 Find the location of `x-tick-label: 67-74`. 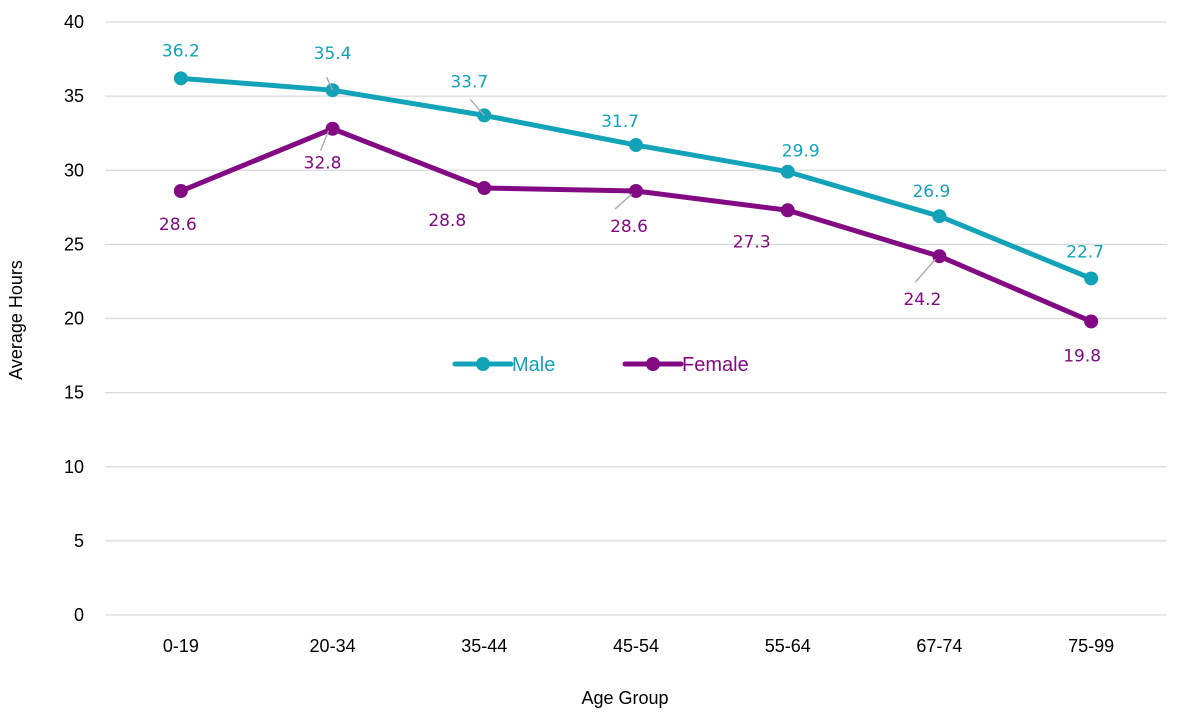

x-tick-label: 67-74 is located at coordinates (939, 646).